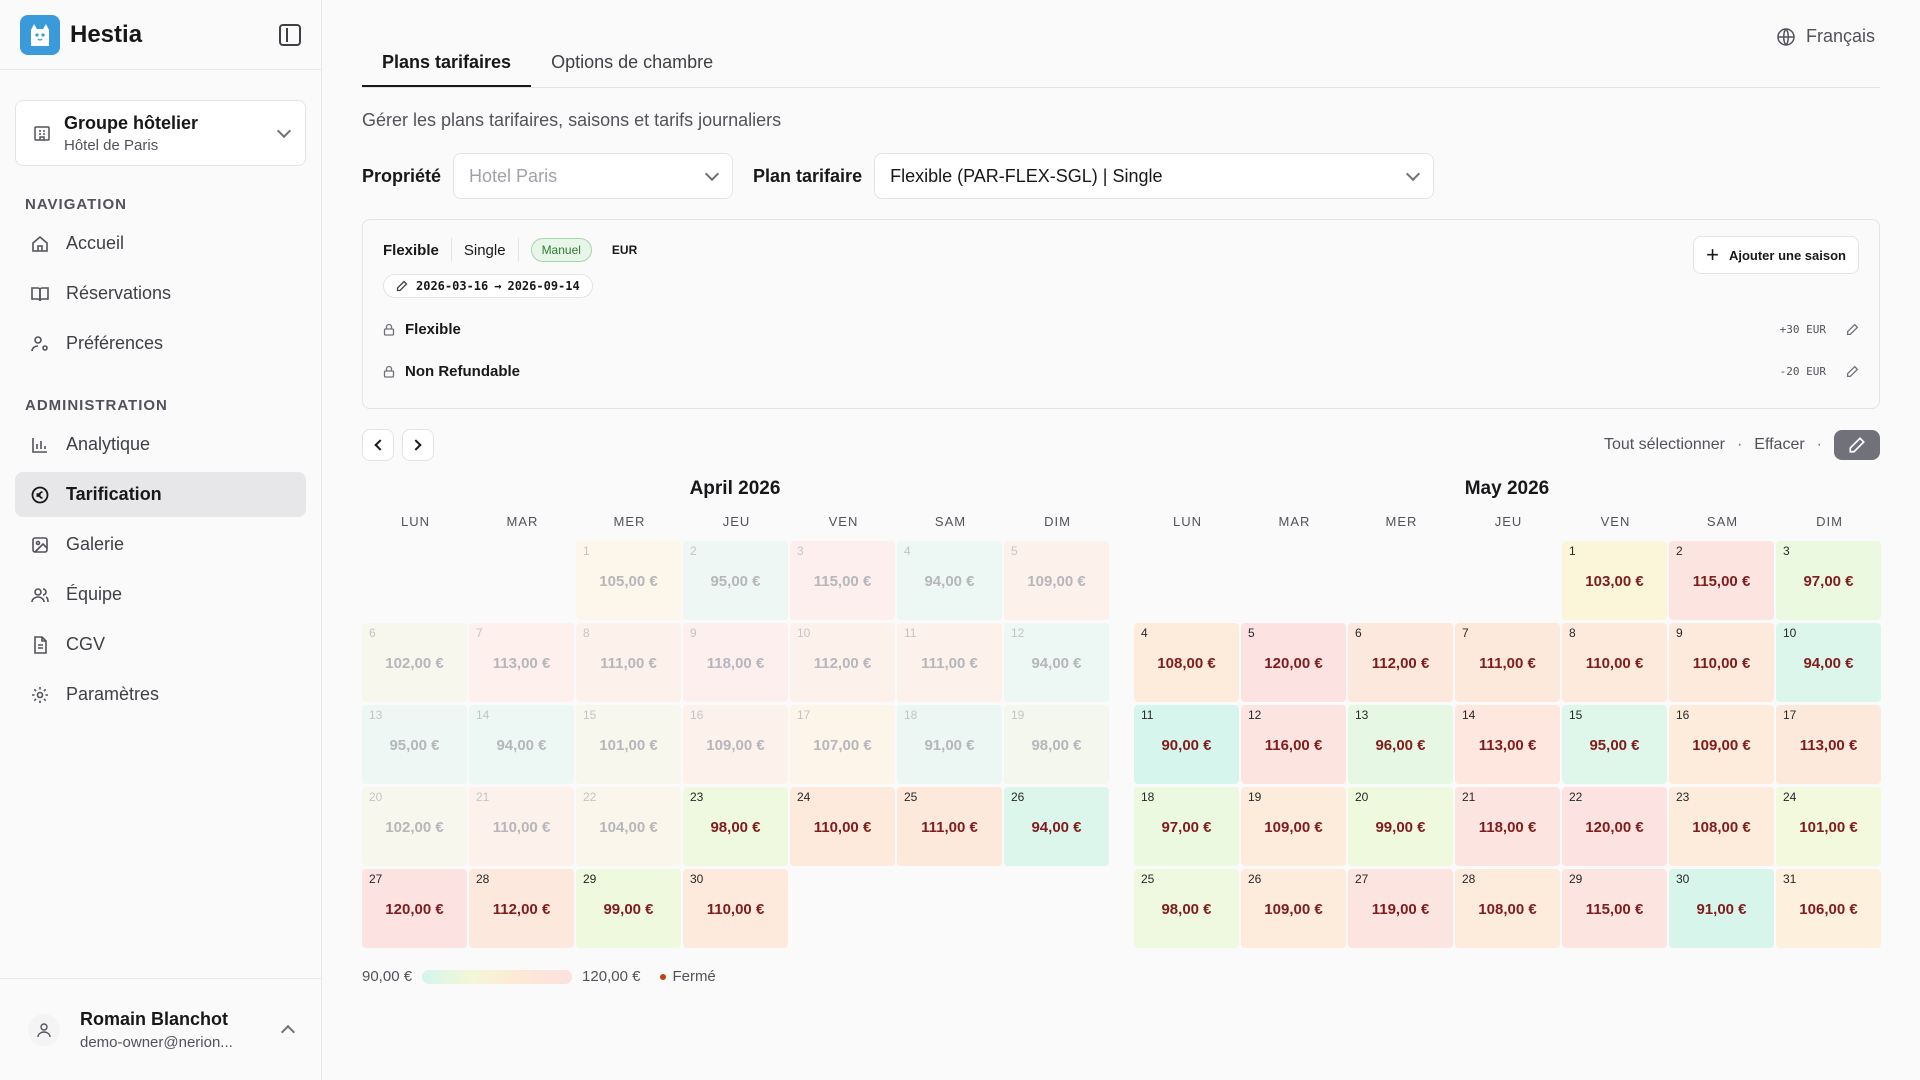  I want to click on app-name: Hestia, so click(106, 34).